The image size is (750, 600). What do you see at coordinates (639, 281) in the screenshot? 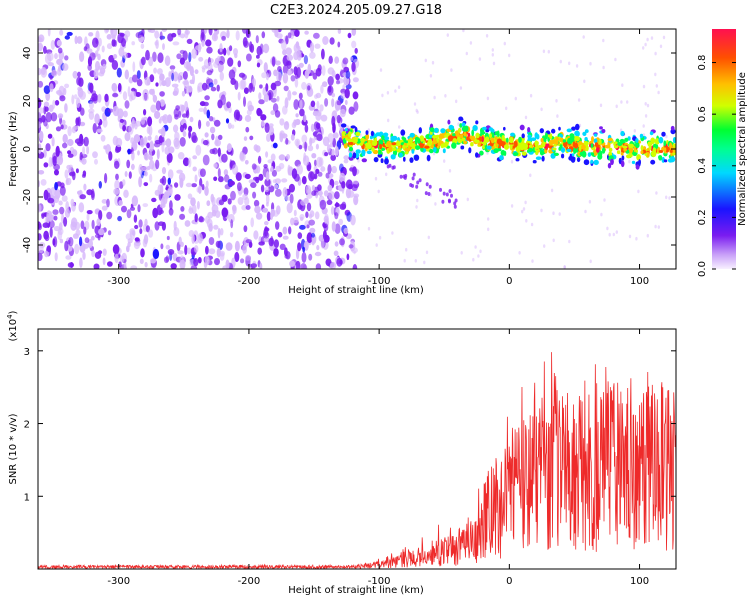
I see `spectrogram-x-tick-label: 100` at bounding box center [639, 281].